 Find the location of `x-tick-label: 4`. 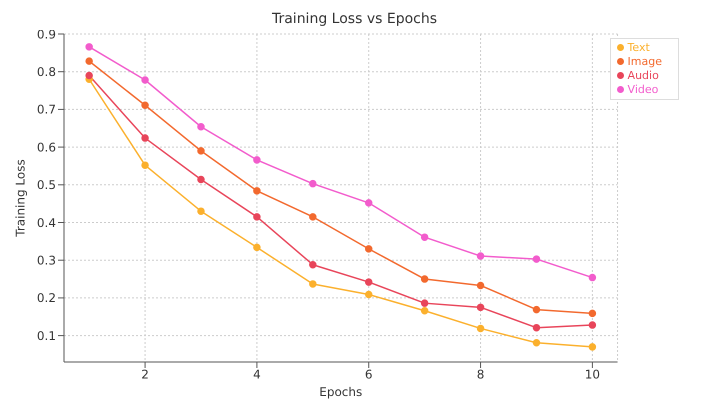

x-tick-label: 4 is located at coordinates (257, 375).